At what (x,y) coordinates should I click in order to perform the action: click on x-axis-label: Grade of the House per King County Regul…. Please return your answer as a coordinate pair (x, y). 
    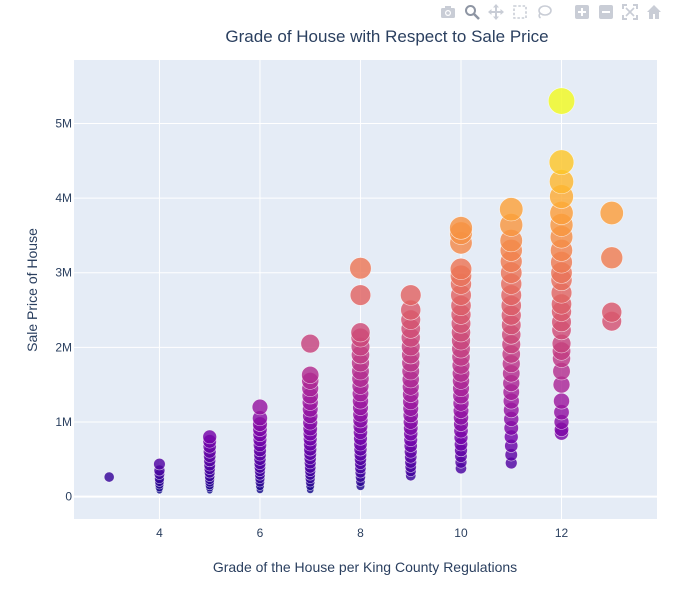
    Looking at the image, I should click on (365, 567).